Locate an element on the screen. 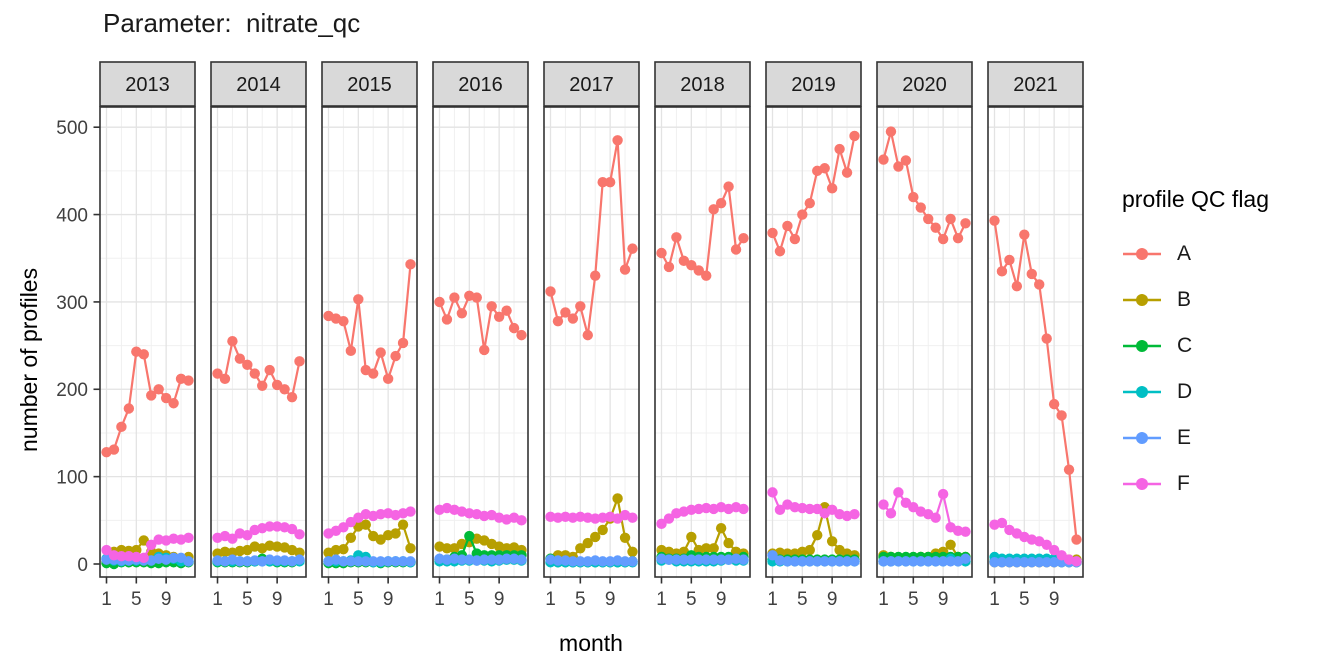 The width and height of the screenshot is (1344, 672). facet-strip-2017 is located at coordinates (591, 84).